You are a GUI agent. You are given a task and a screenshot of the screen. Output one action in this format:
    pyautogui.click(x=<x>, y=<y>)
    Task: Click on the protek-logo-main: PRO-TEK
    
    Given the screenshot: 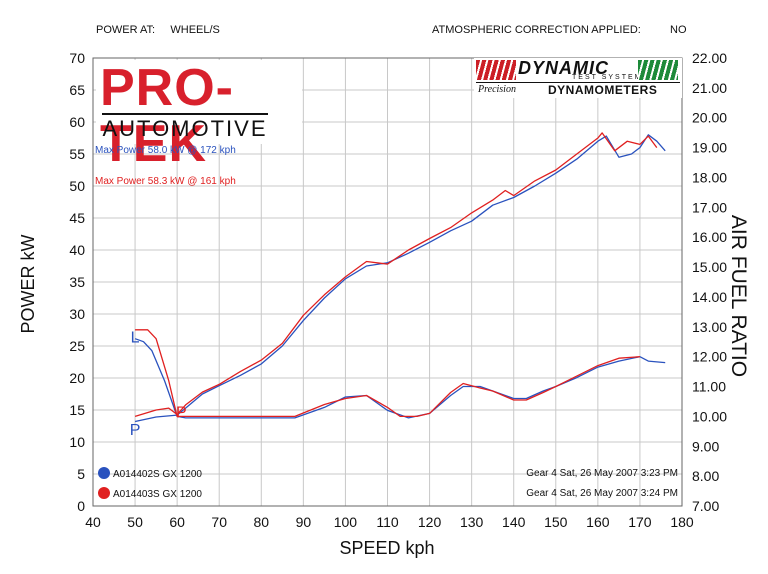 What is the action you would take?
    pyautogui.click(x=167, y=116)
    